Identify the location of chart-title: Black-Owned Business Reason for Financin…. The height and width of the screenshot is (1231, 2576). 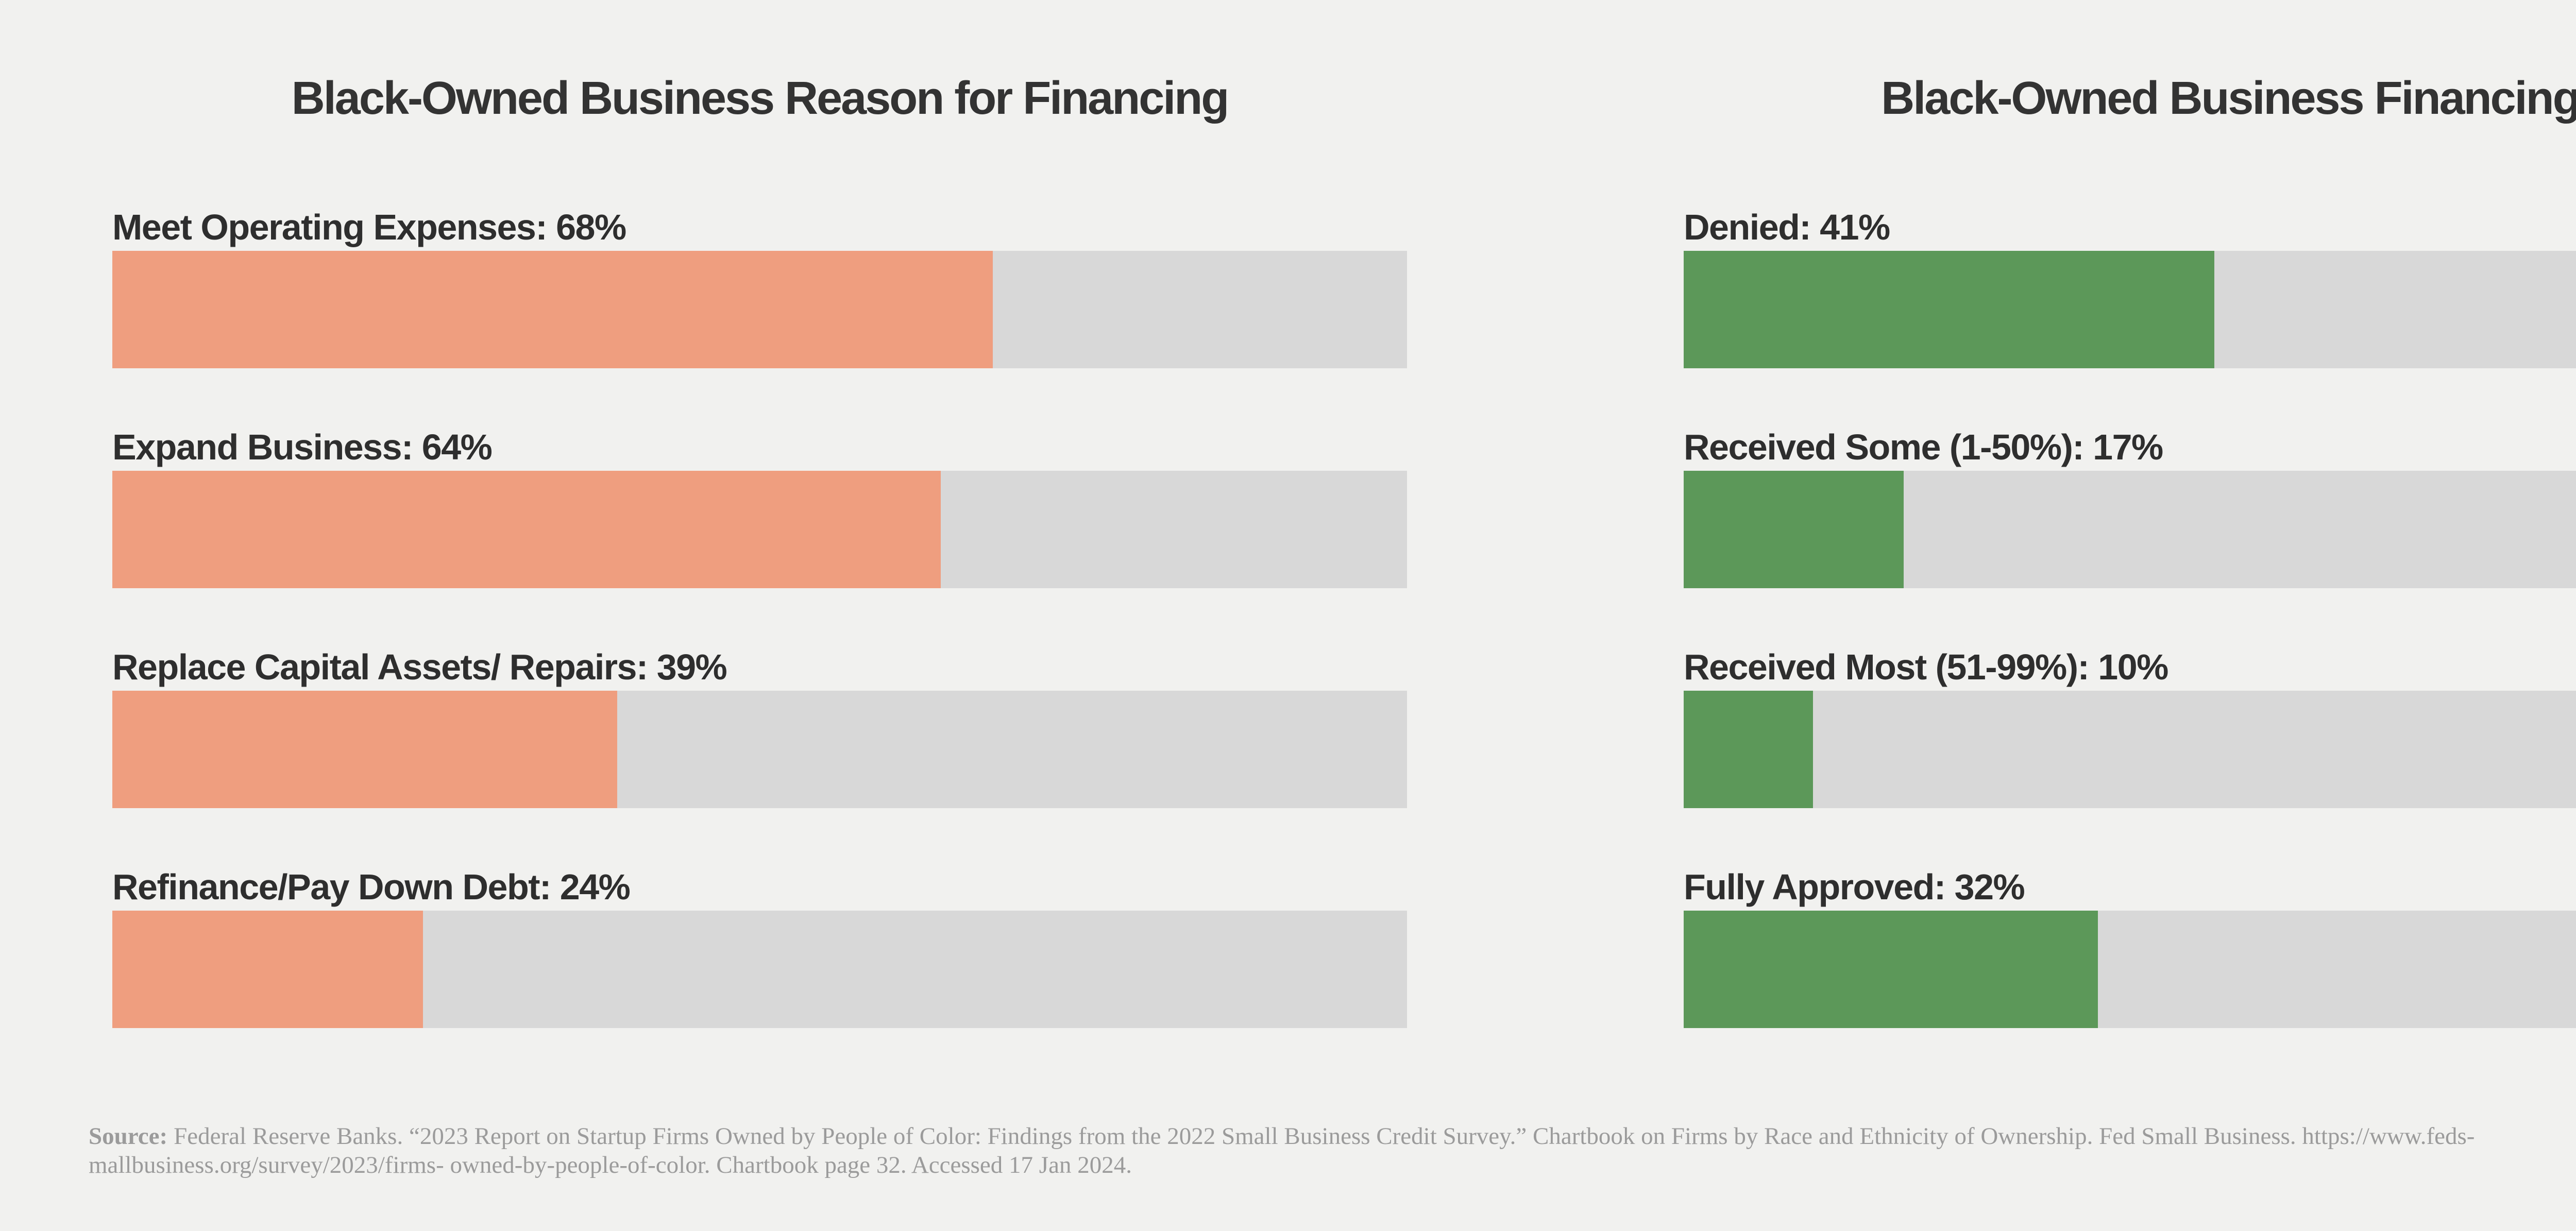
(760, 98).